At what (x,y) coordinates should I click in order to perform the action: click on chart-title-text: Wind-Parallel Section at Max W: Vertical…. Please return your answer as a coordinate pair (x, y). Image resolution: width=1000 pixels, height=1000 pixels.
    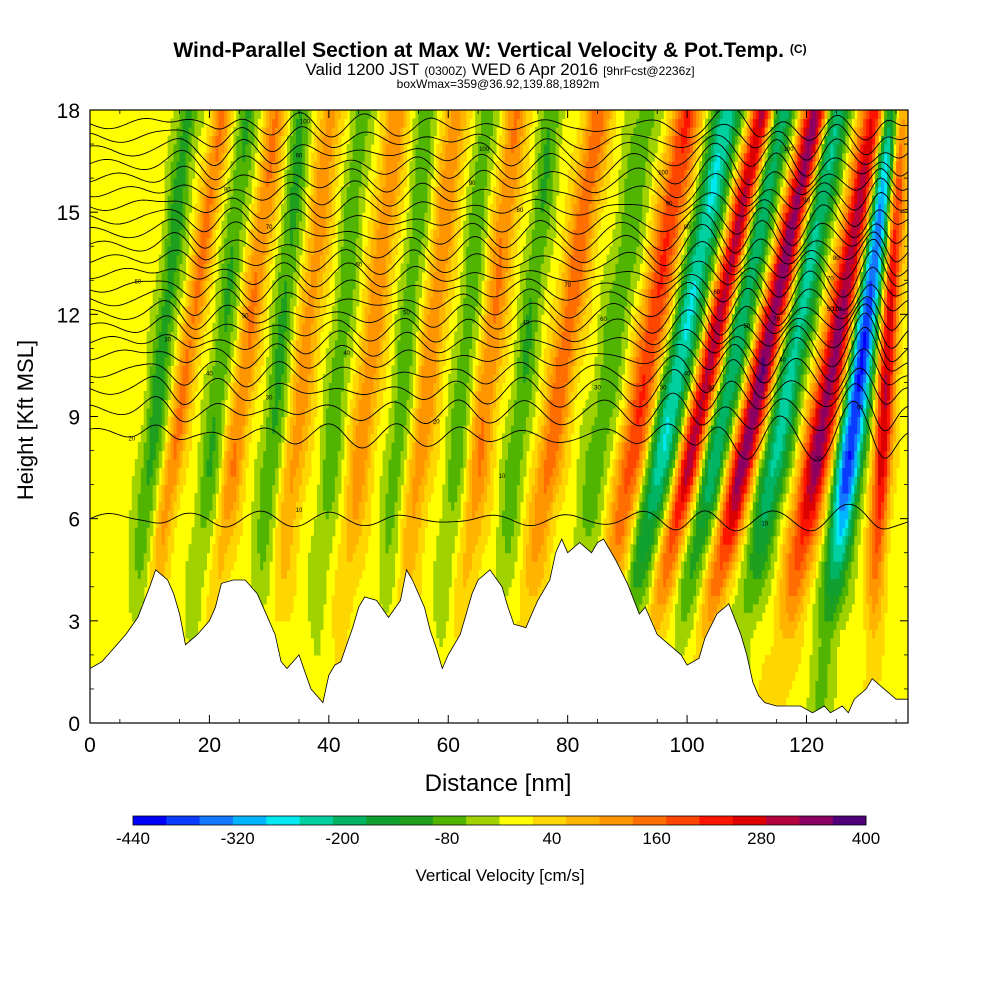
    Looking at the image, I should click on (478, 50).